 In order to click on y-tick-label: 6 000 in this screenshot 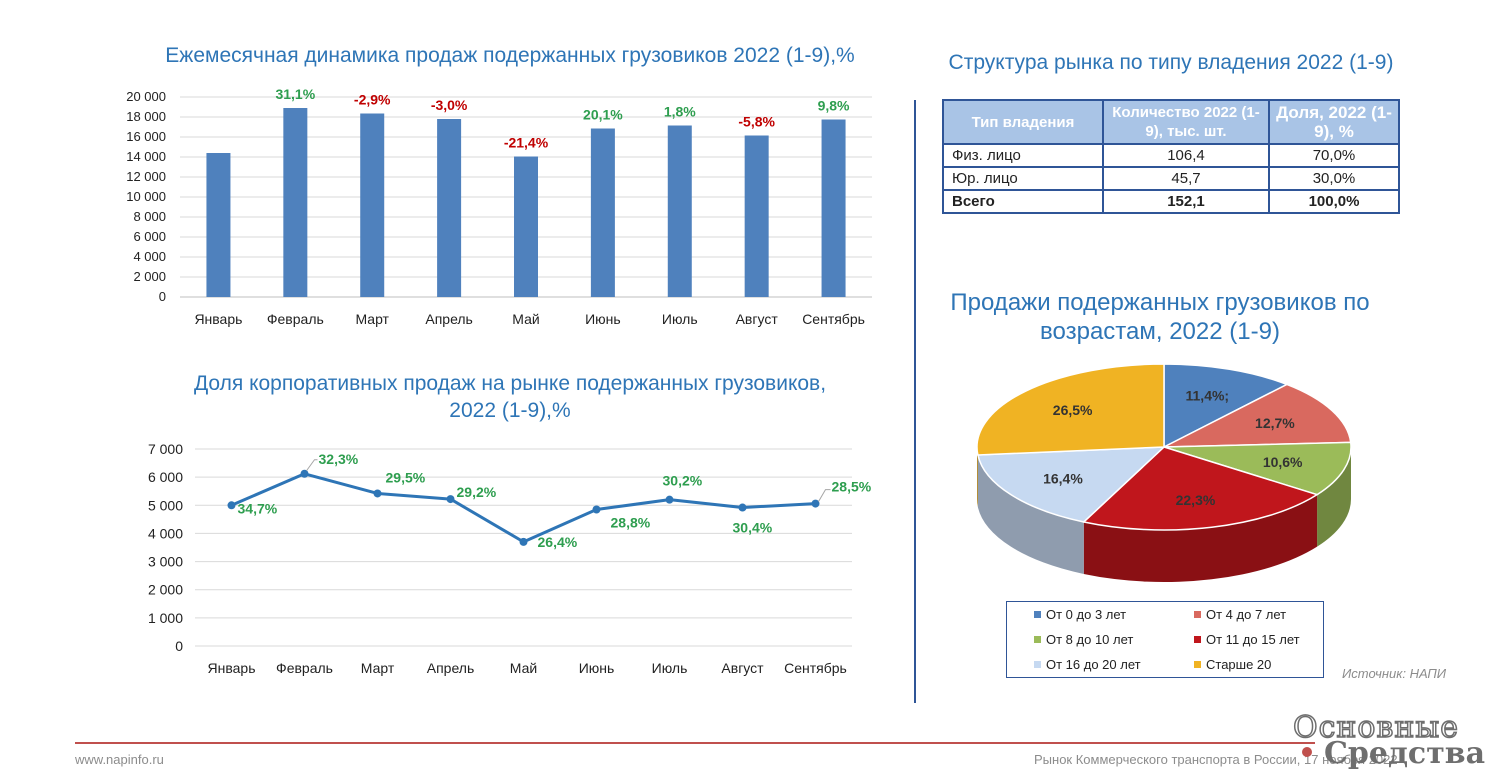, I will do `click(165, 477)`.